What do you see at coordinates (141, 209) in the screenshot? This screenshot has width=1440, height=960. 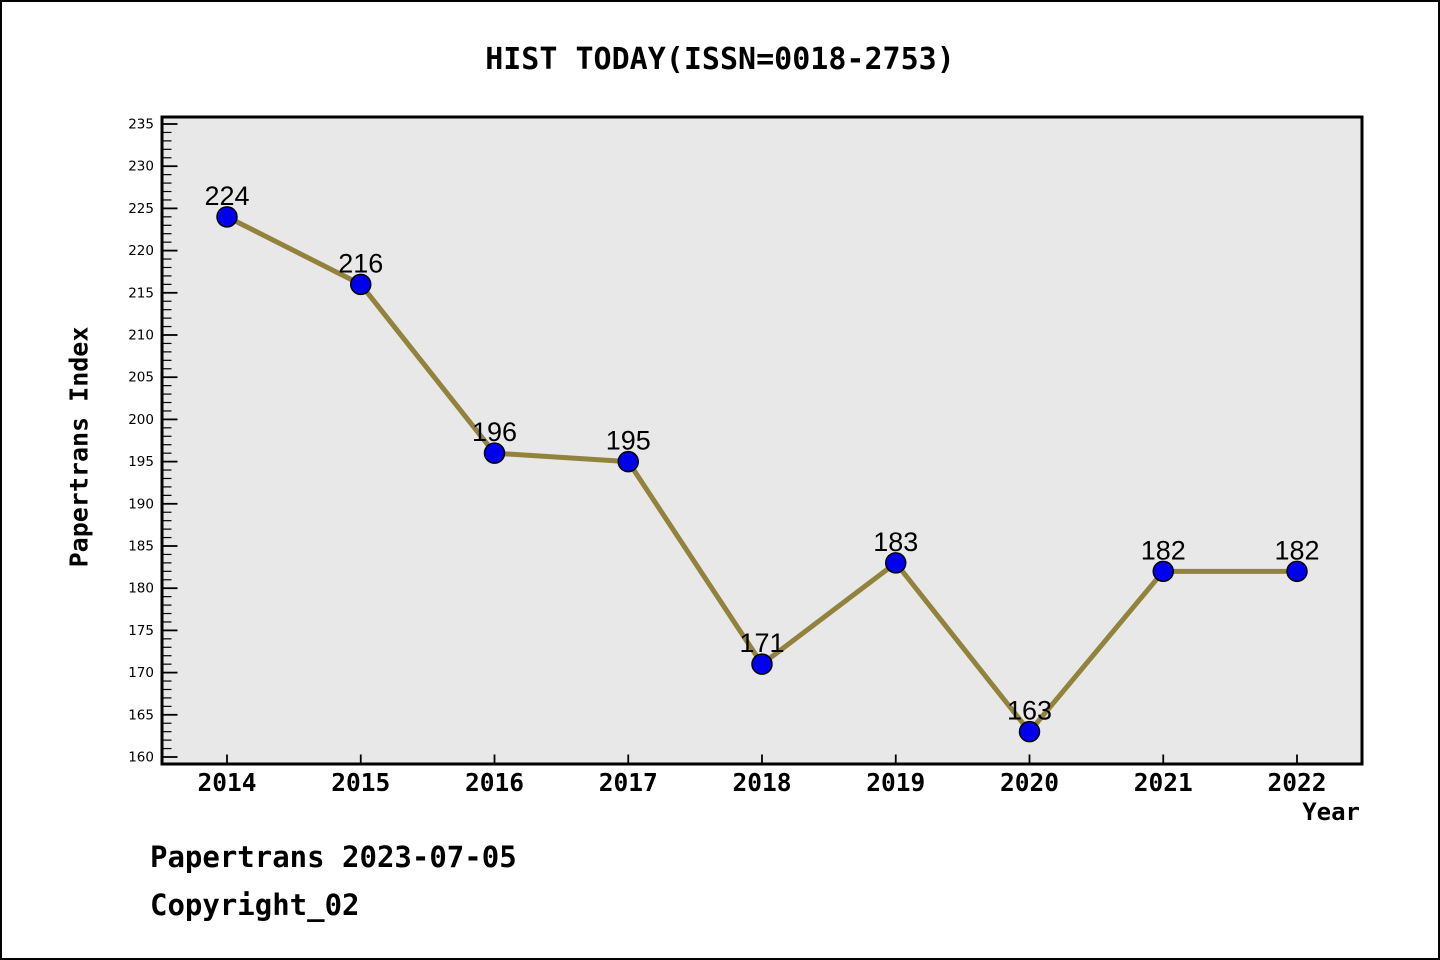 I see `y-tick-label: 225` at bounding box center [141, 209].